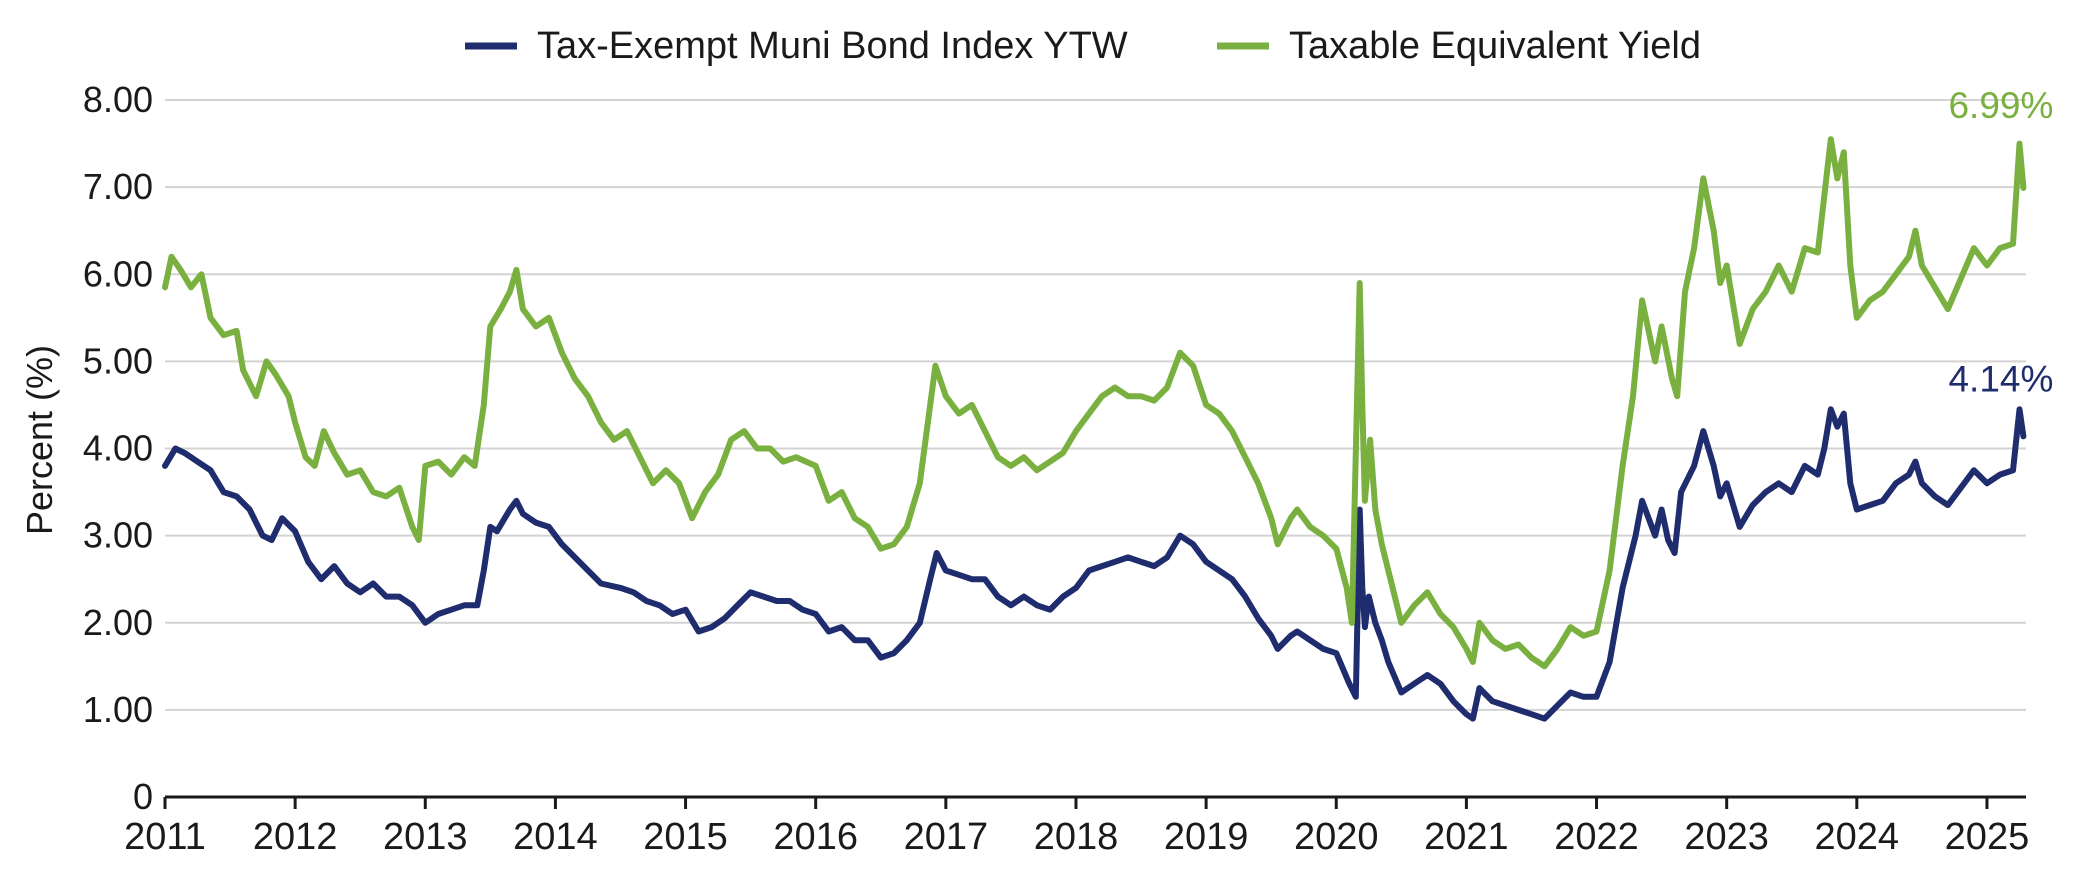 The image size is (2084, 871). What do you see at coordinates (118, 448) in the screenshot?
I see `y-tick-label: 4.00` at bounding box center [118, 448].